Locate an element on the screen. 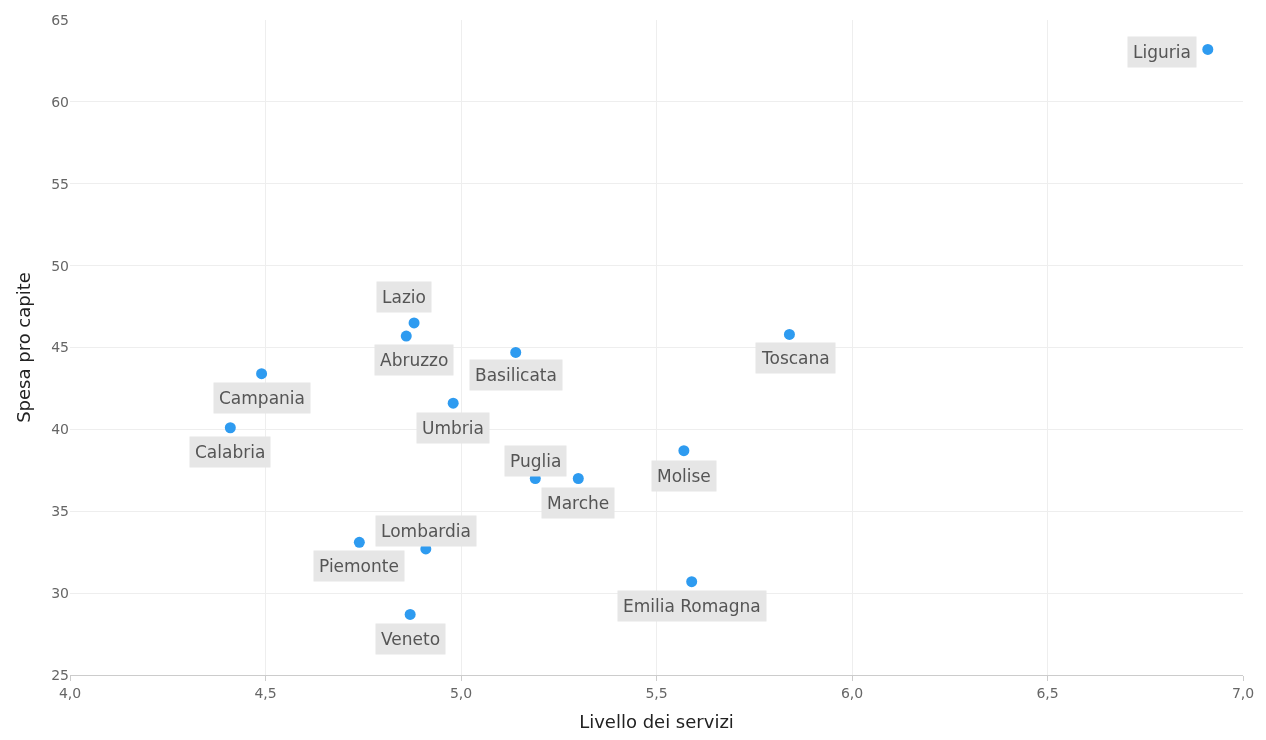 The width and height of the screenshot is (1266, 740). x-axis-title: Livello dei servizi is located at coordinates (656, 721).